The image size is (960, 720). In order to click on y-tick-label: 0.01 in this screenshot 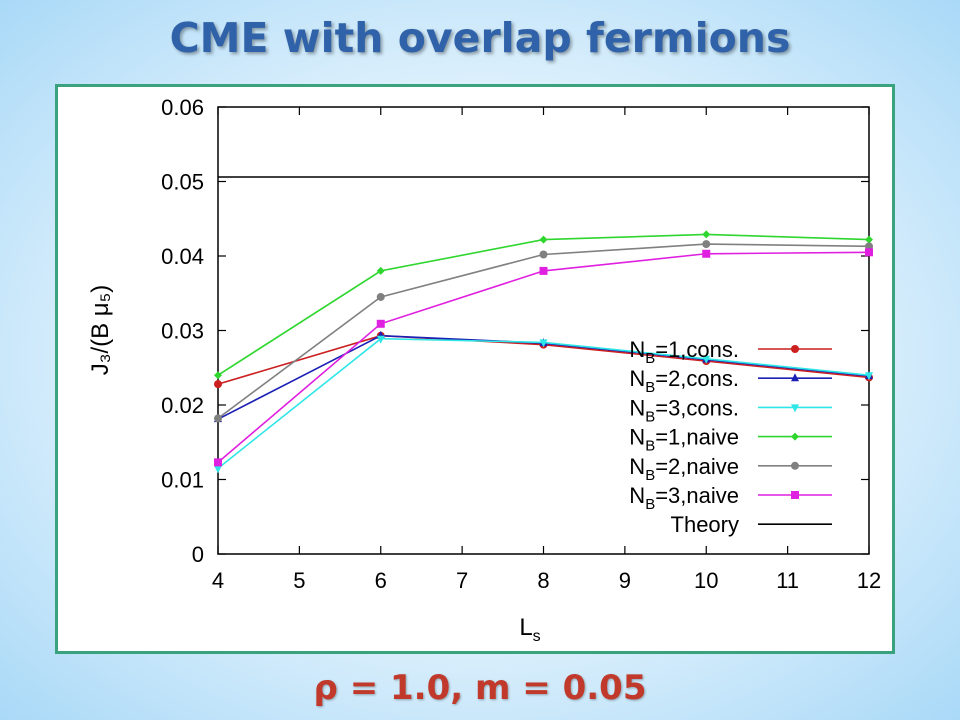, I will do `click(182, 480)`.